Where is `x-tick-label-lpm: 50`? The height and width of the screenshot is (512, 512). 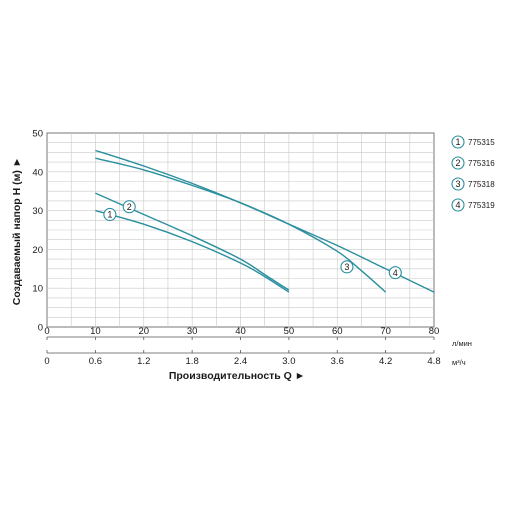 x-tick-label-lpm: 50 is located at coordinates (289, 331).